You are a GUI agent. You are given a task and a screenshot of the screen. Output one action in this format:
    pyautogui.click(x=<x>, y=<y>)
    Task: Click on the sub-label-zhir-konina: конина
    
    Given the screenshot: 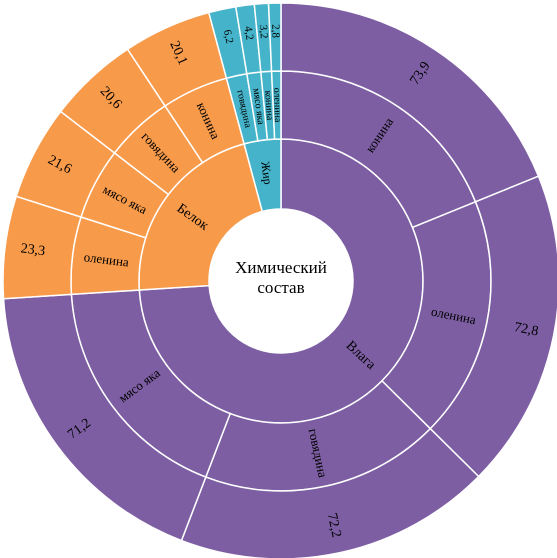 What is the action you would take?
    pyautogui.click(x=268, y=105)
    